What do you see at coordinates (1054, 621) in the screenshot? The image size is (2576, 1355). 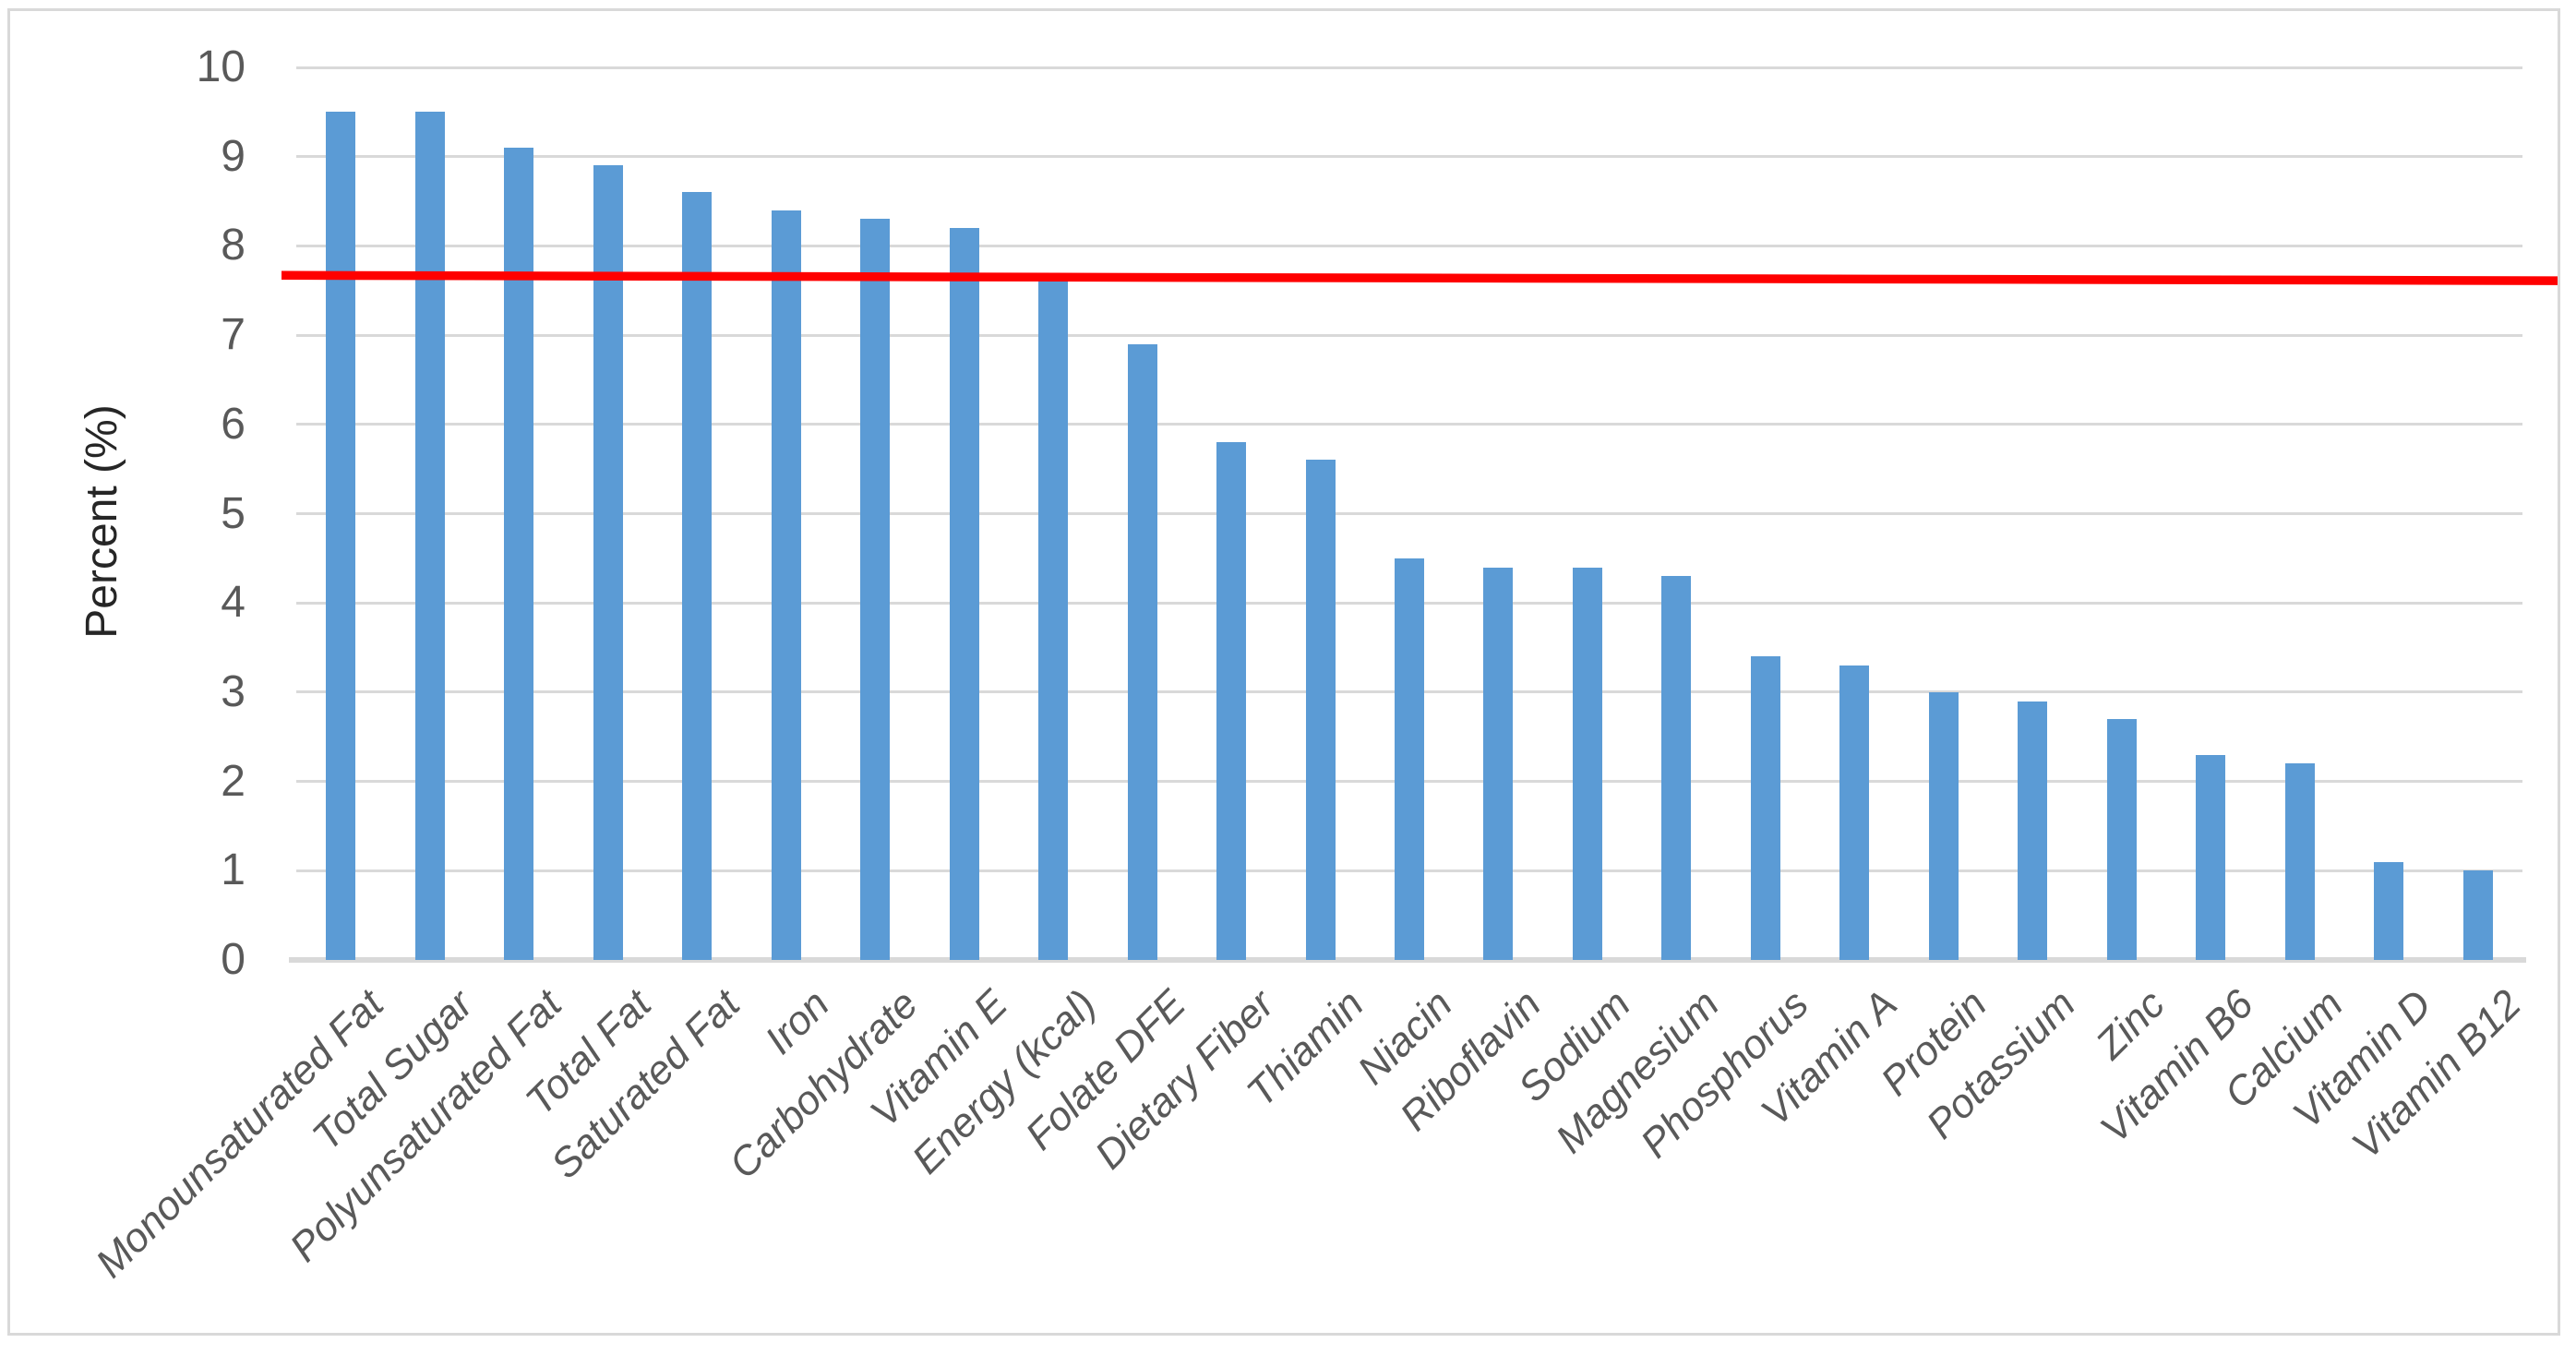 I see `bar-energy-kcal-` at bounding box center [1054, 621].